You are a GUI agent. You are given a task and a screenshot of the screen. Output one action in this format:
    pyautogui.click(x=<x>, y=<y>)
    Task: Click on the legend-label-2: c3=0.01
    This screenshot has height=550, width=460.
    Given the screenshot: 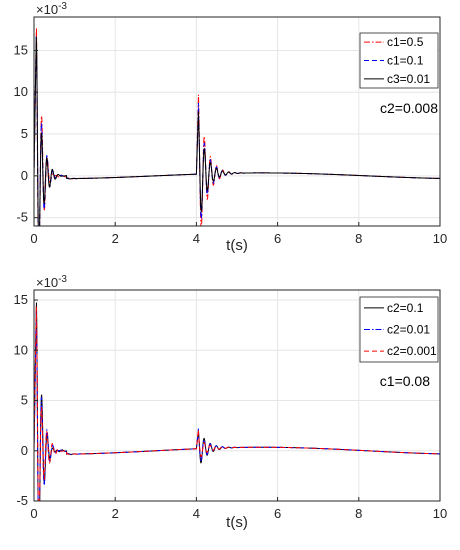 What is the action you would take?
    pyautogui.click(x=408, y=79)
    